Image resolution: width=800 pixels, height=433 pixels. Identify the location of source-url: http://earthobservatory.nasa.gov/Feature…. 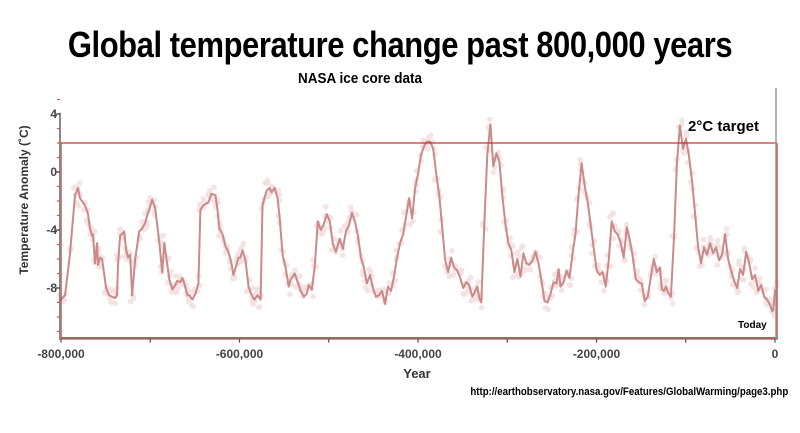
(629, 392).